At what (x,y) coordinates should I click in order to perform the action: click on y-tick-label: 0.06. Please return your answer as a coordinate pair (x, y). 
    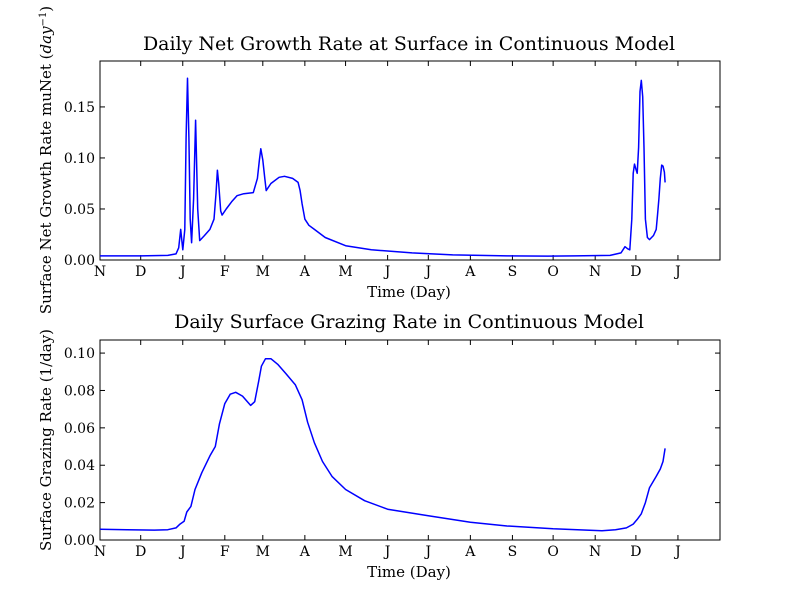
    Looking at the image, I should click on (79, 429).